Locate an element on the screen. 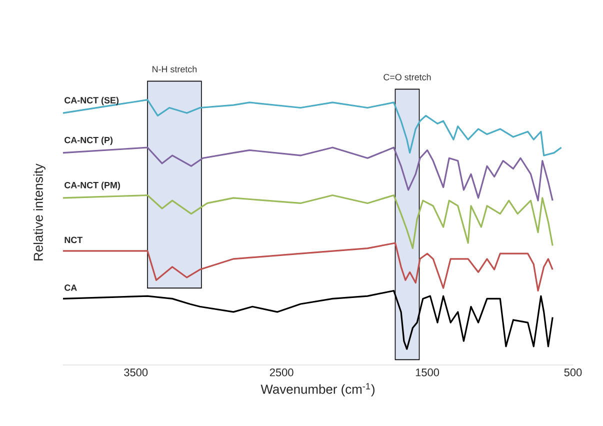 The width and height of the screenshot is (603, 426). x-tick-label: 500 is located at coordinates (573, 372).